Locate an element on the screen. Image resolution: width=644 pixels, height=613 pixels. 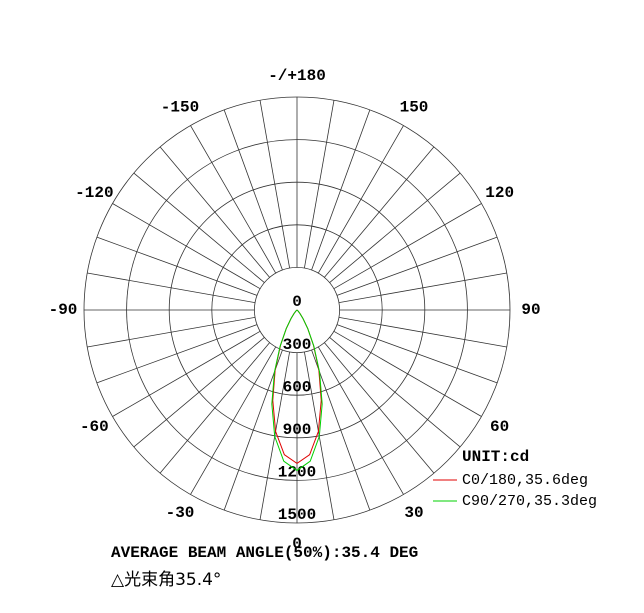
annotation: △光束角35.4° is located at coordinates (166, 580).